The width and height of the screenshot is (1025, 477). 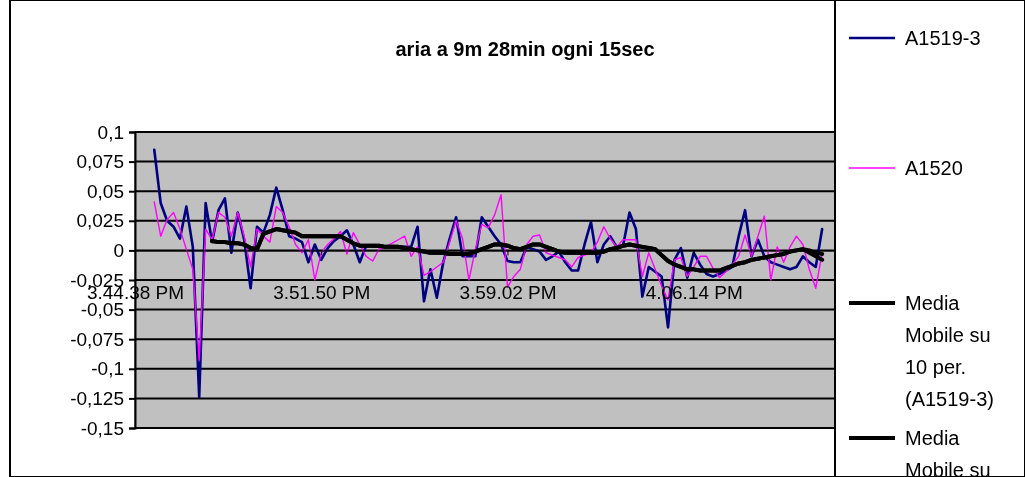 What do you see at coordinates (110, 132) in the screenshot?
I see `y-tick-label: 0,1` at bounding box center [110, 132].